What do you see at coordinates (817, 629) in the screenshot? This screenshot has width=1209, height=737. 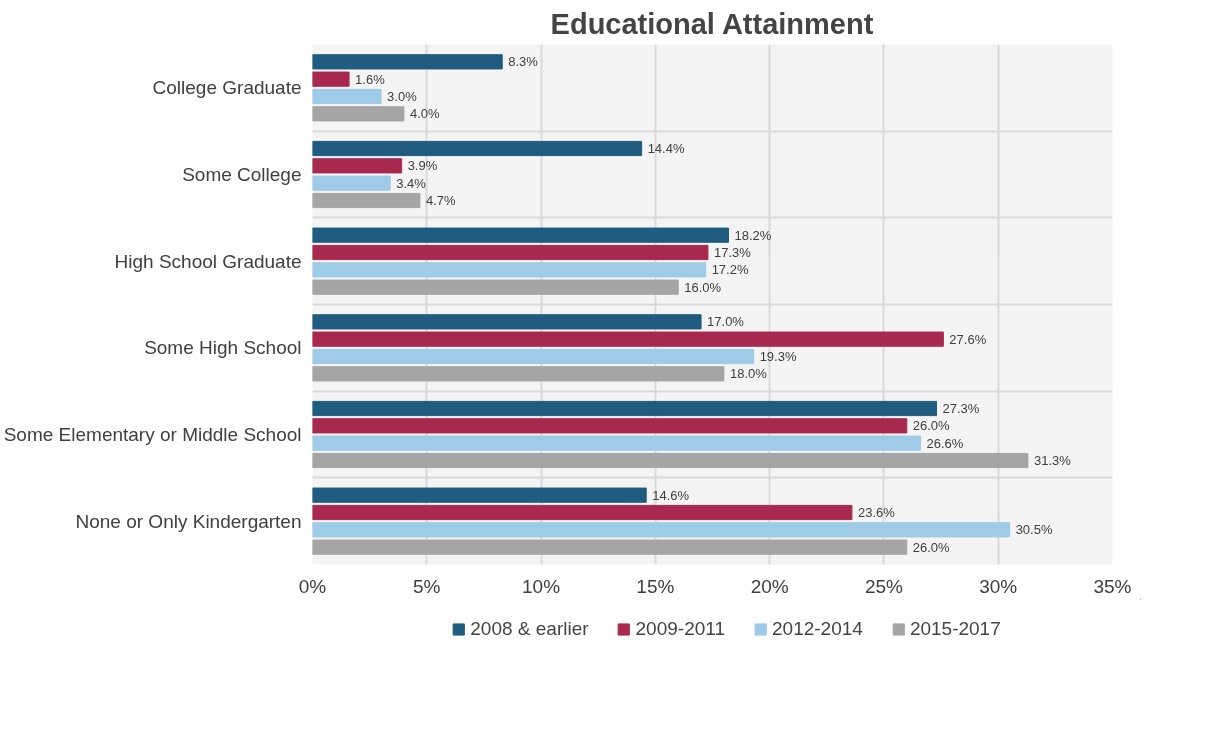 I see `legend-label: 2012-2014` at bounding box center [817, 629].